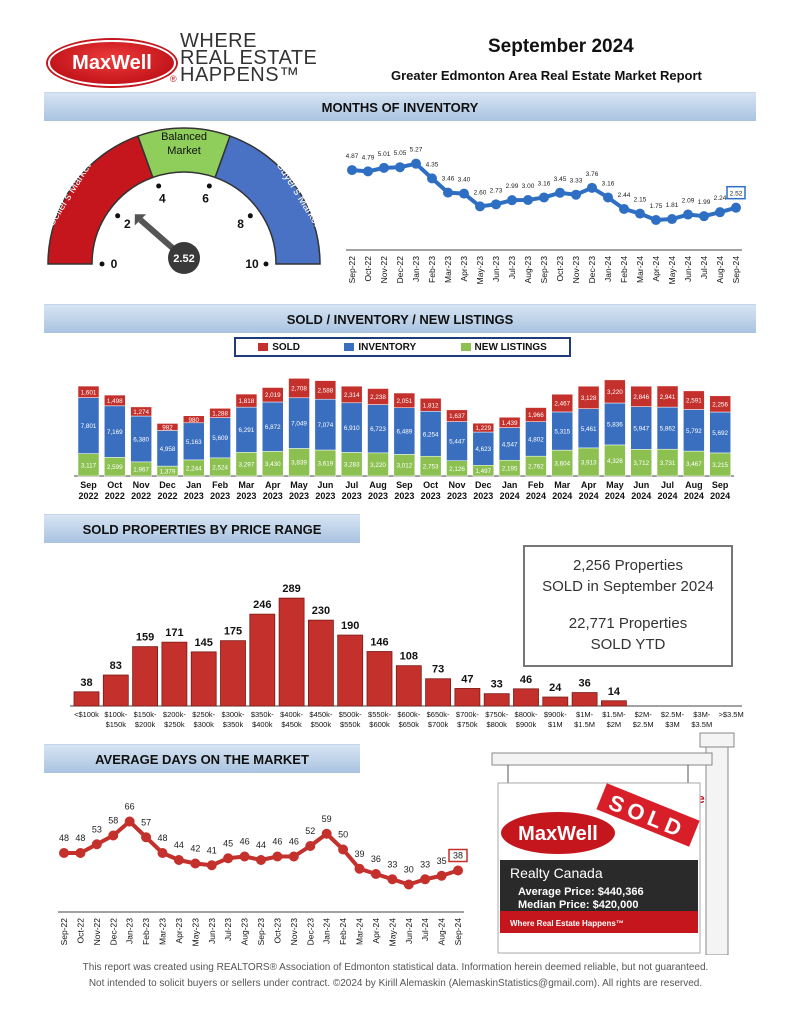  What do you see at coordinates (351, 485) in the screenshot?
I see `x-tick-month: Jul` at bounding box center [351, 485].